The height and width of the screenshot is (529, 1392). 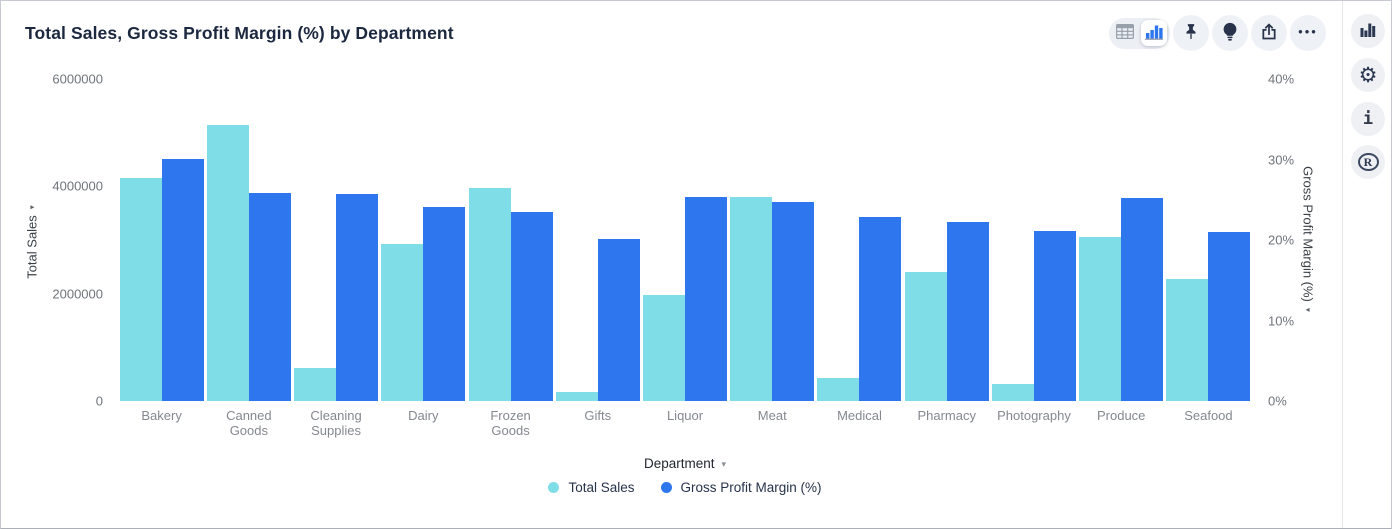 What do you see at coordinates (724, 464) in the screenshot?
I see `chevron-down-icon: ▾` at bounding box center [724, 464].